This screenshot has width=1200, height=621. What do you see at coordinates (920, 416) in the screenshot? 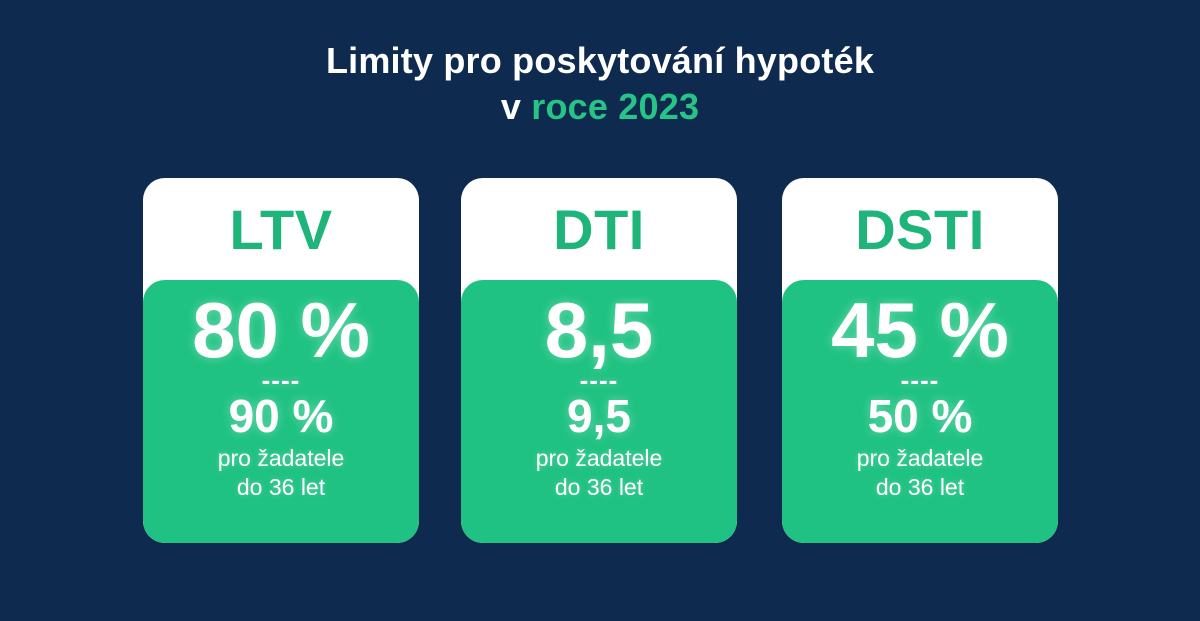
I see `young-applicant-value: 50 %` at bounding box center [920, 416].